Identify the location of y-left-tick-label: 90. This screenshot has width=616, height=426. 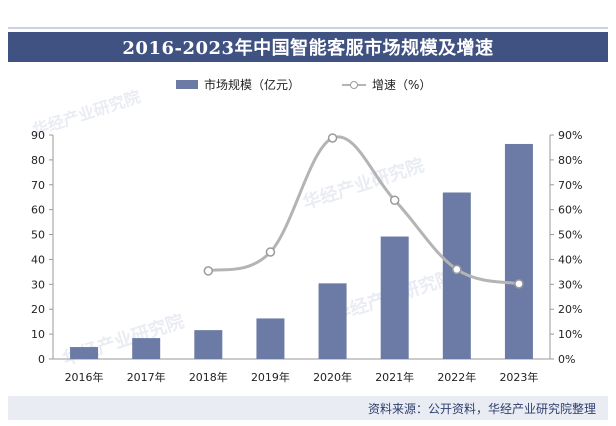
(38, 135).